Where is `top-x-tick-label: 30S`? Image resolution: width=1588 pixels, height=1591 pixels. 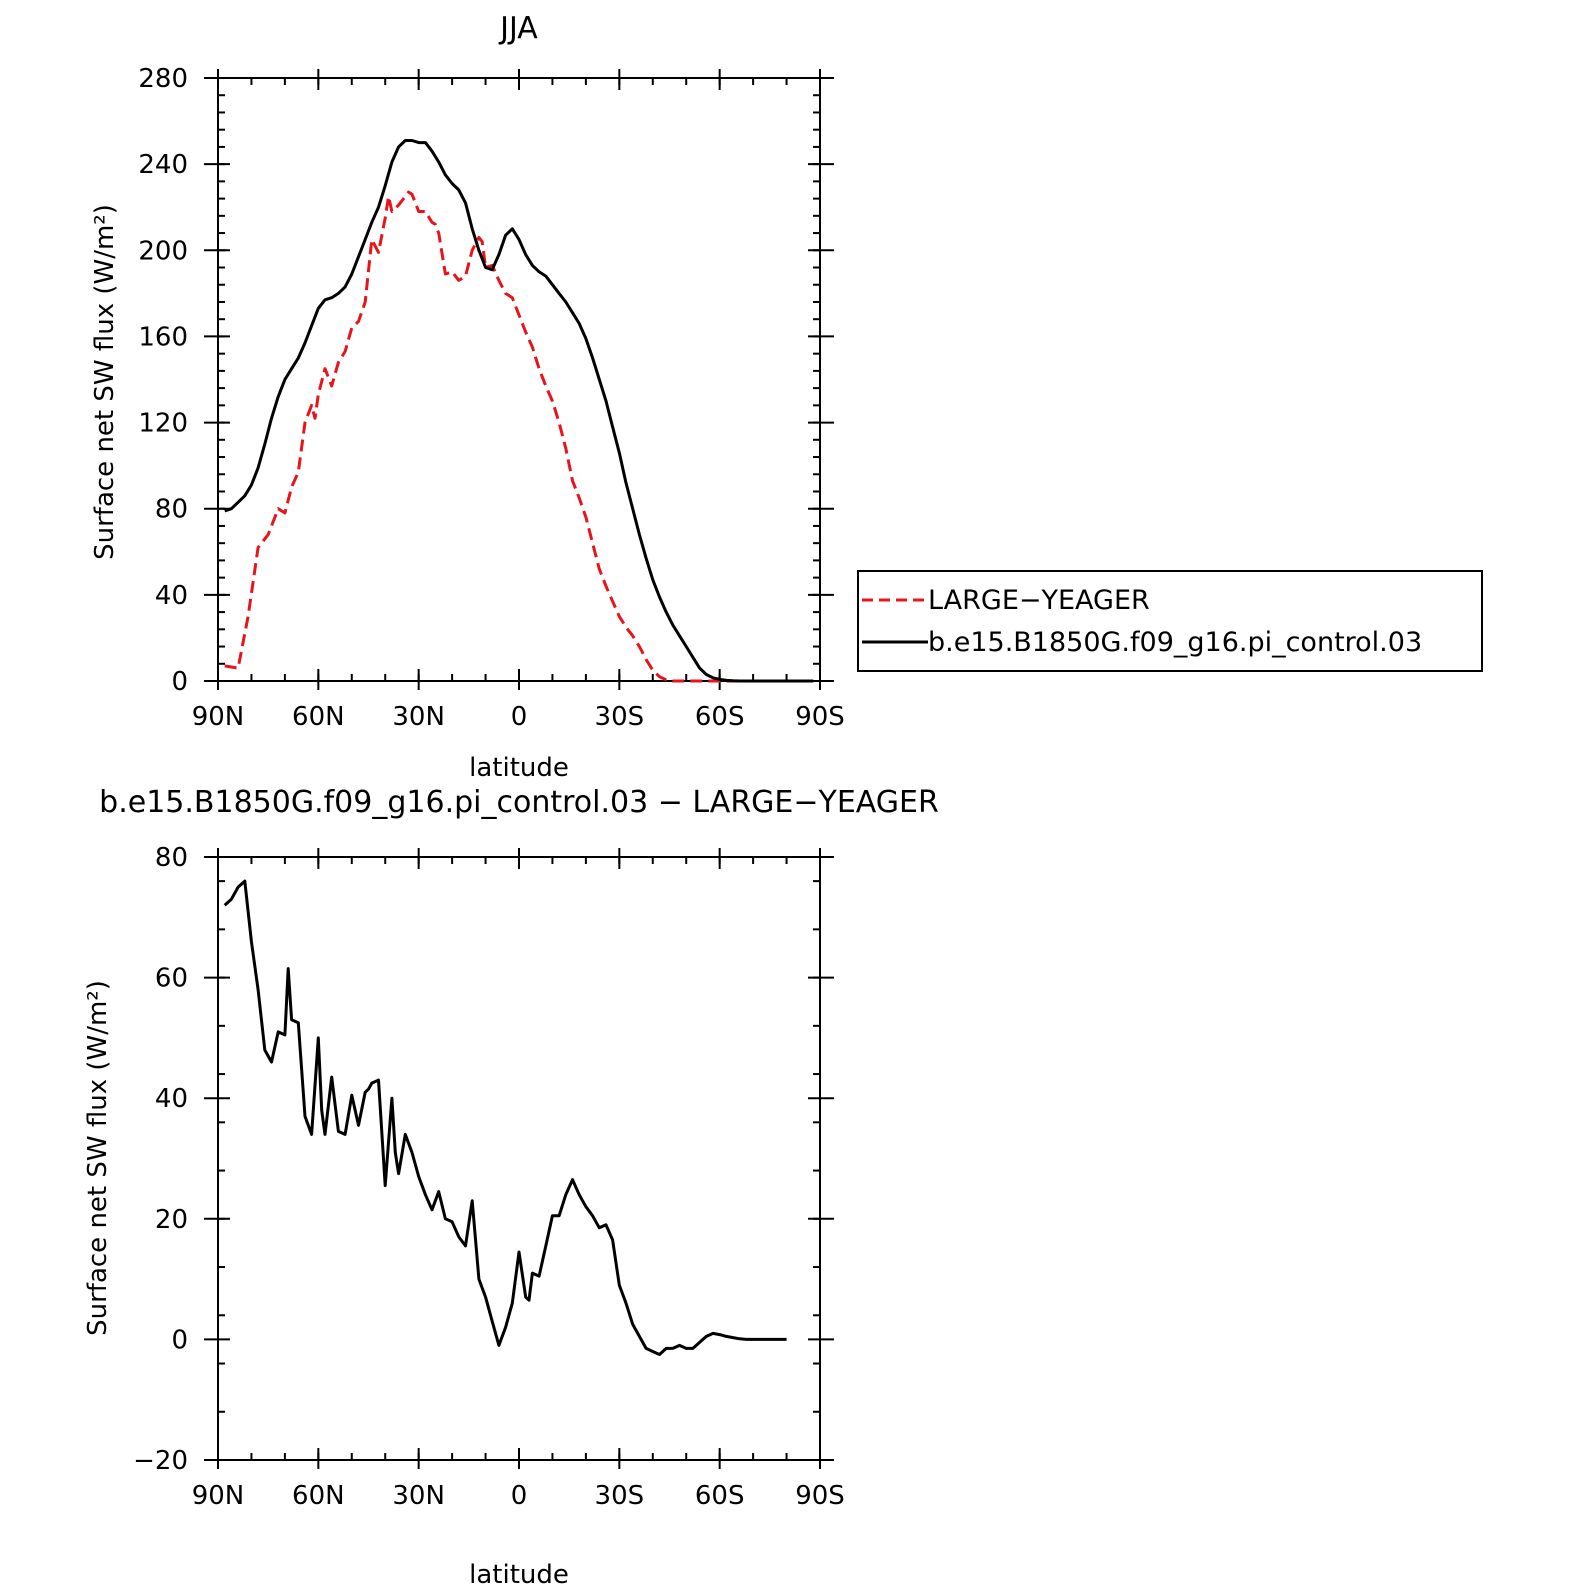 top-x-tick-label: 30S is located at coordinates (620, 717).